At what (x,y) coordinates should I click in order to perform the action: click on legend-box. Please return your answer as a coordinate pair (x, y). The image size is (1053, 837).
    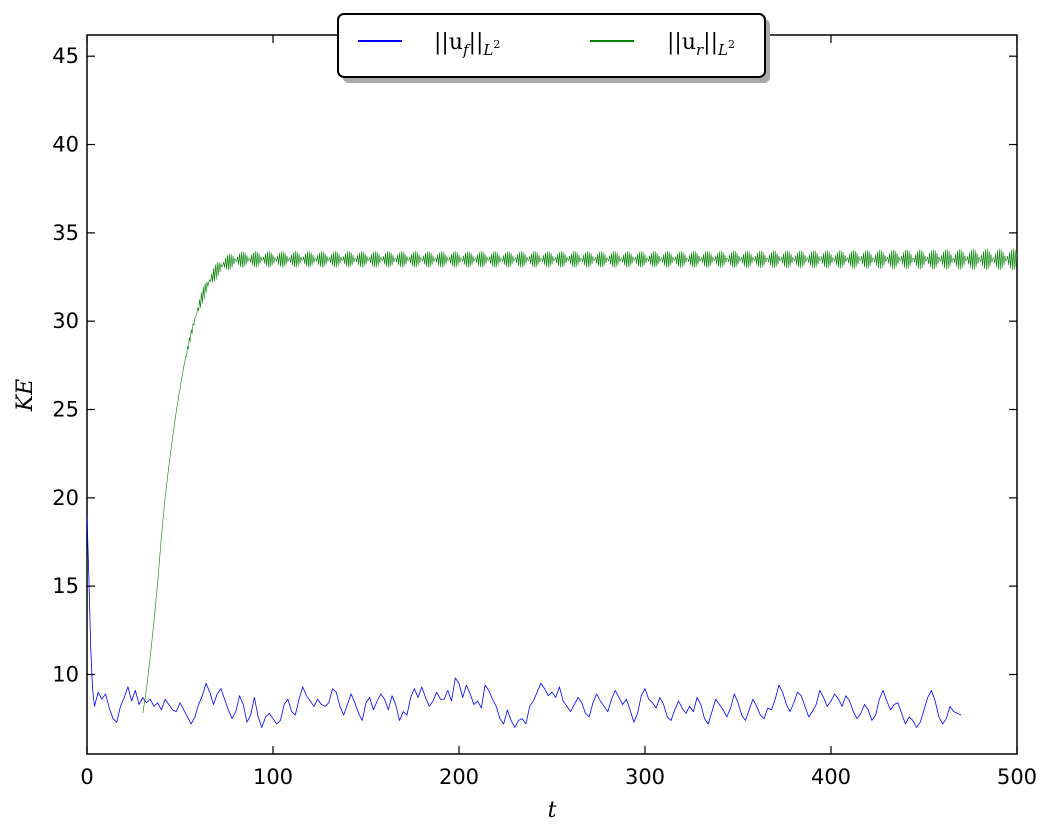
    Looking at the image, I should click on (551, 45).